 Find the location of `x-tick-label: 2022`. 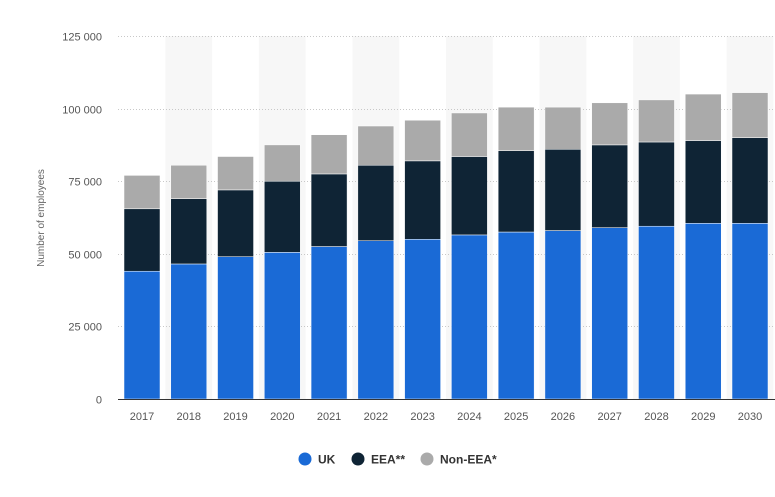

x-tick-label: 2022 is located at coordinates (376, 417).